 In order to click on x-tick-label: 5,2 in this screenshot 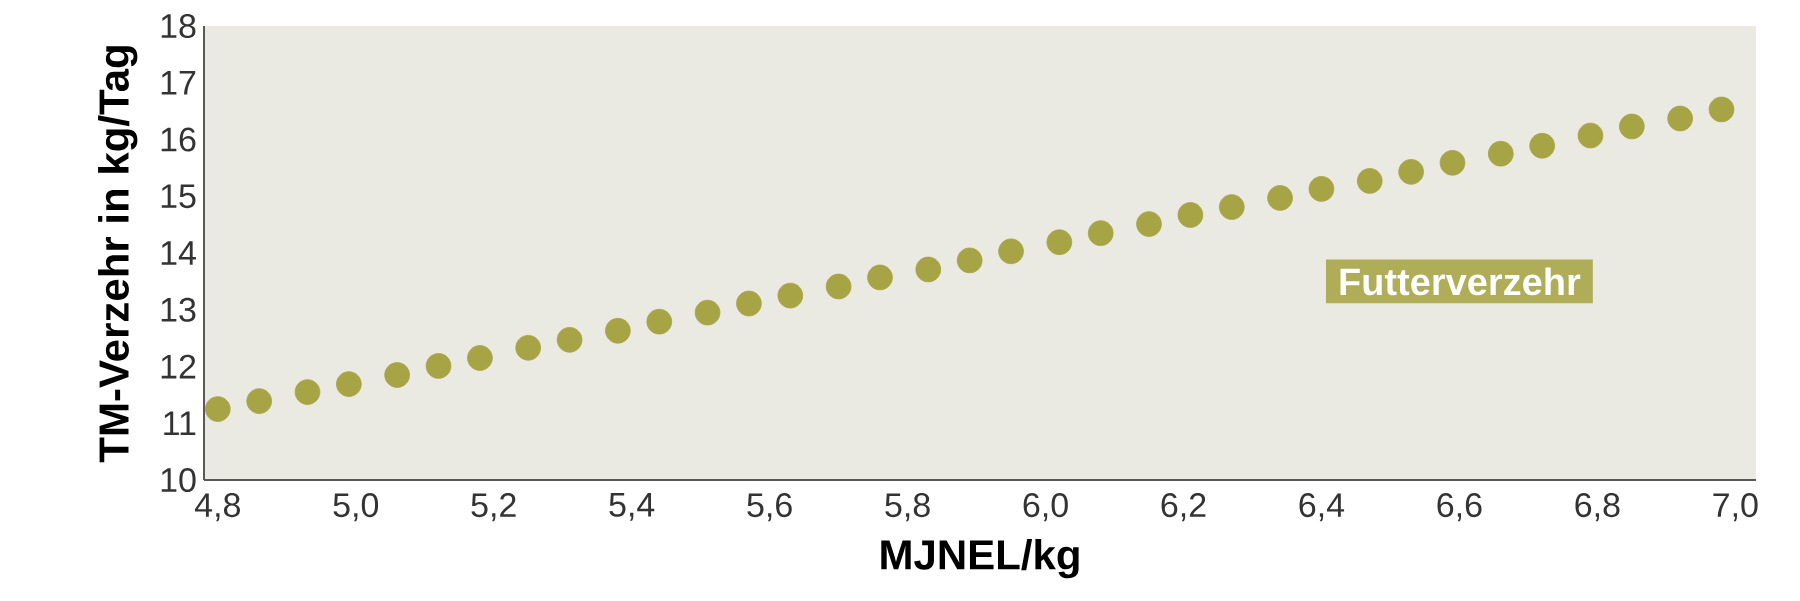, I will do `click(493, 507)`.